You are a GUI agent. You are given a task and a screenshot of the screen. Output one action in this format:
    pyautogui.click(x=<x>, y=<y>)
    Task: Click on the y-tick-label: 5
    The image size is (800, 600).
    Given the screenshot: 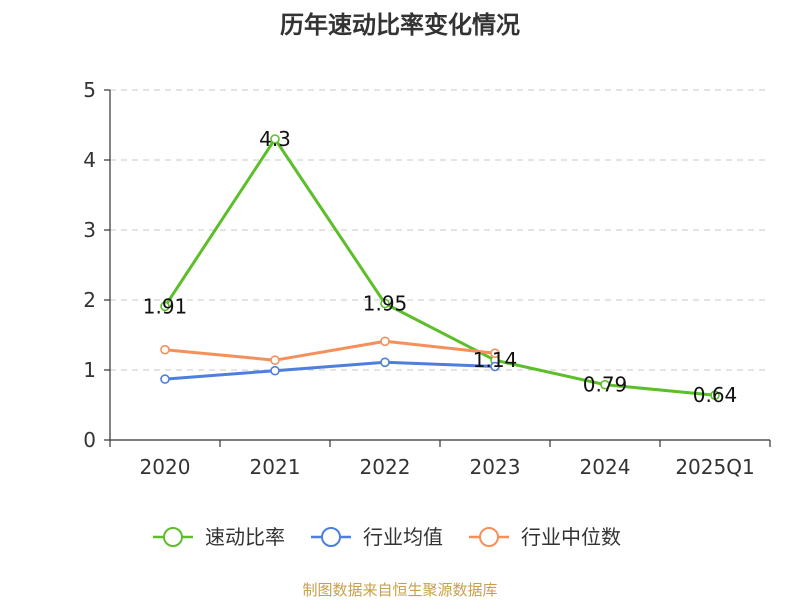 What is the action you would take?
    pyautogui.click(x=89, y=90)
    